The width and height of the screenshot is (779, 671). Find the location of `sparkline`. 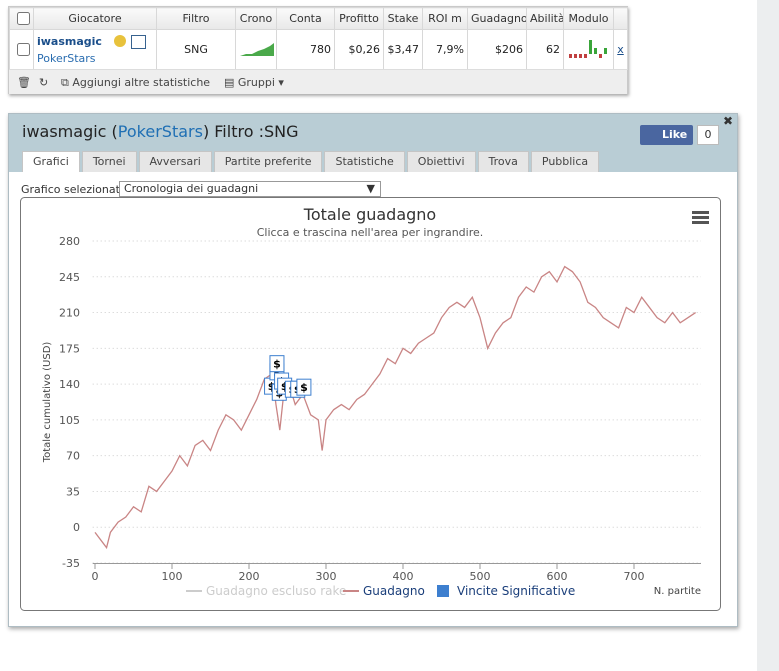

sparkline is located at coordinates (257, 49).